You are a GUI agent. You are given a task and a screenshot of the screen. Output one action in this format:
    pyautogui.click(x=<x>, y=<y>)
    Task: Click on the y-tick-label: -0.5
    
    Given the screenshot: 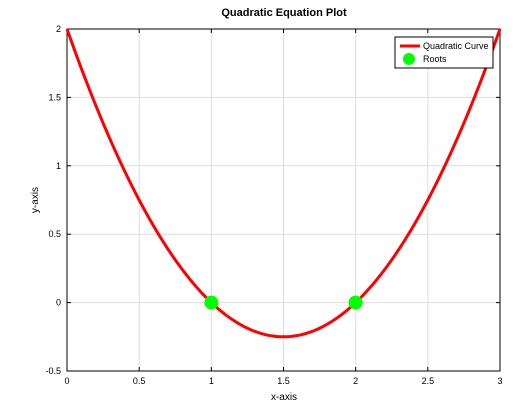 What is the action you would take?
    pyautogui.click(x=53, y=371)
    